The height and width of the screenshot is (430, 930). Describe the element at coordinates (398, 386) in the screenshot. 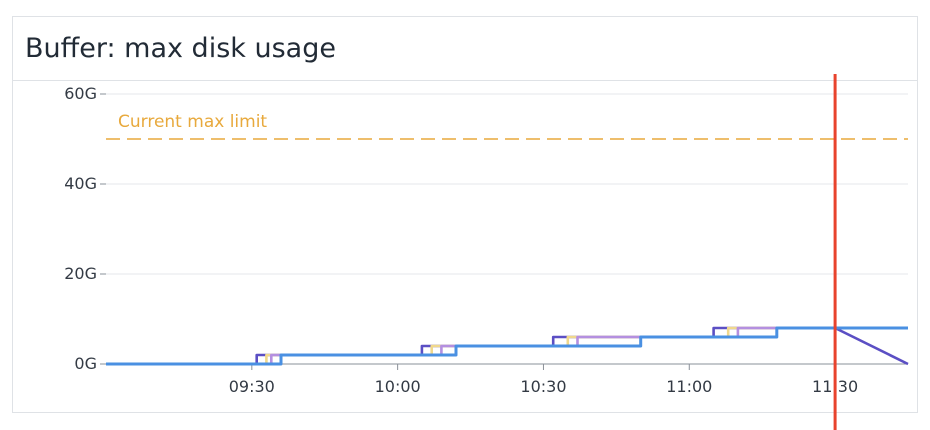

I see `x-tick-label: 10:00` at that location.